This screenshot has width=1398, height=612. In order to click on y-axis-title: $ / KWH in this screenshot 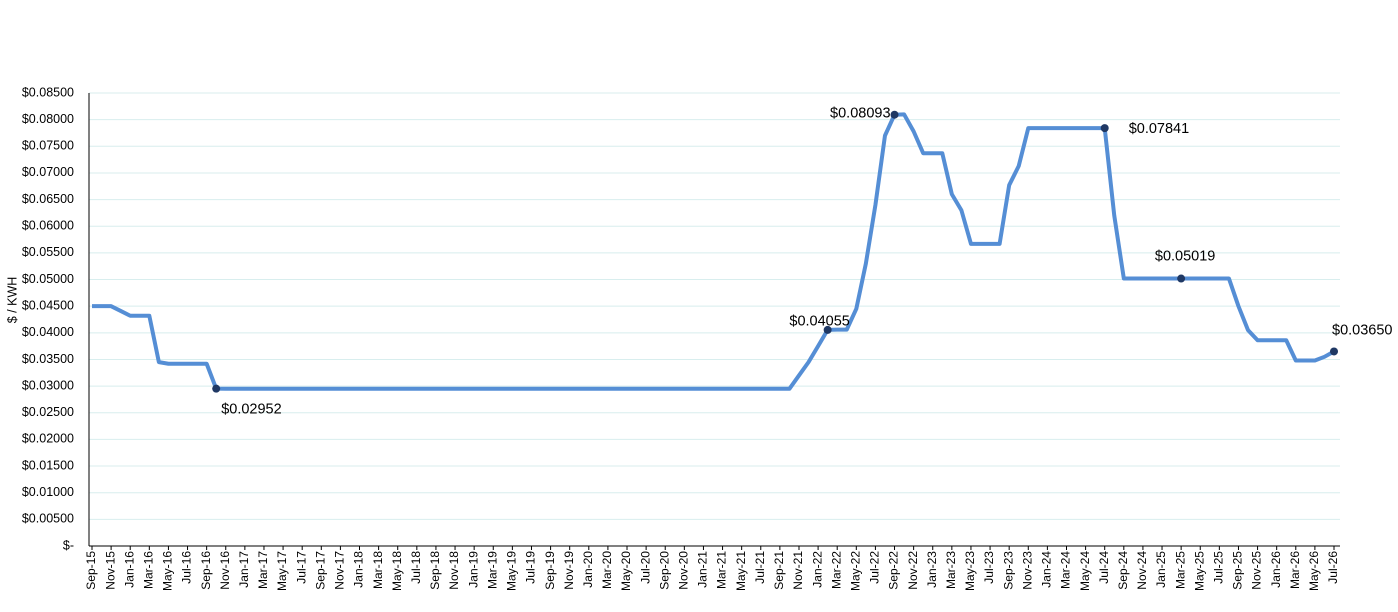, I will do `click(12, 300)`.